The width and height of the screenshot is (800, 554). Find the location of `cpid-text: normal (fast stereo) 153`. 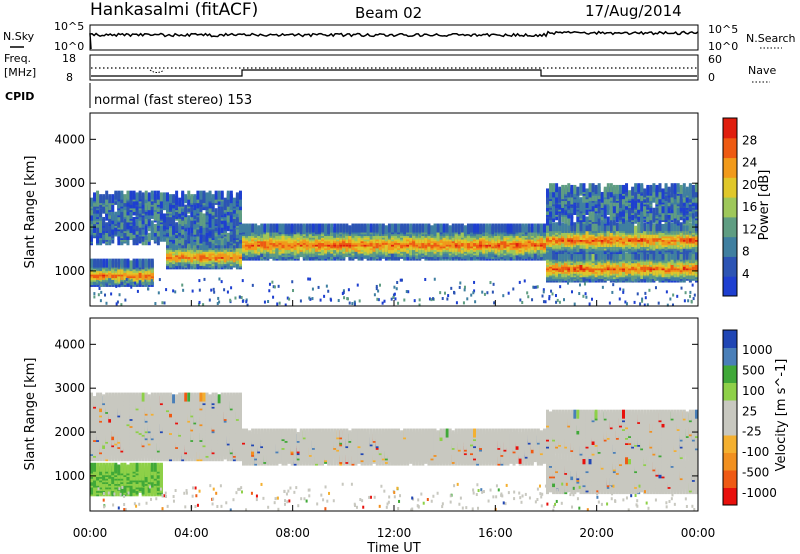

cpid-text: normal (fast stereo) 153 is located at coordinates (173, 100).